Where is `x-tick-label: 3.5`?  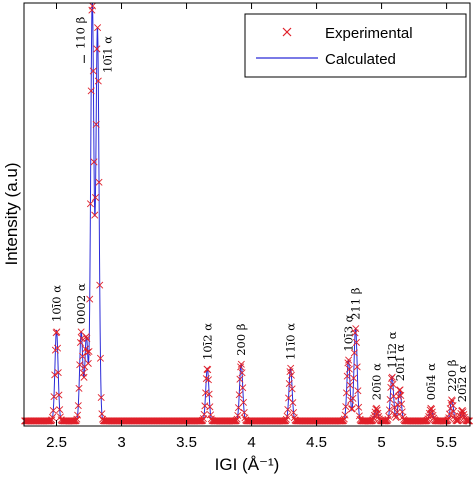
x-tick-label: 3.5 is located at coordinates (186, 442).